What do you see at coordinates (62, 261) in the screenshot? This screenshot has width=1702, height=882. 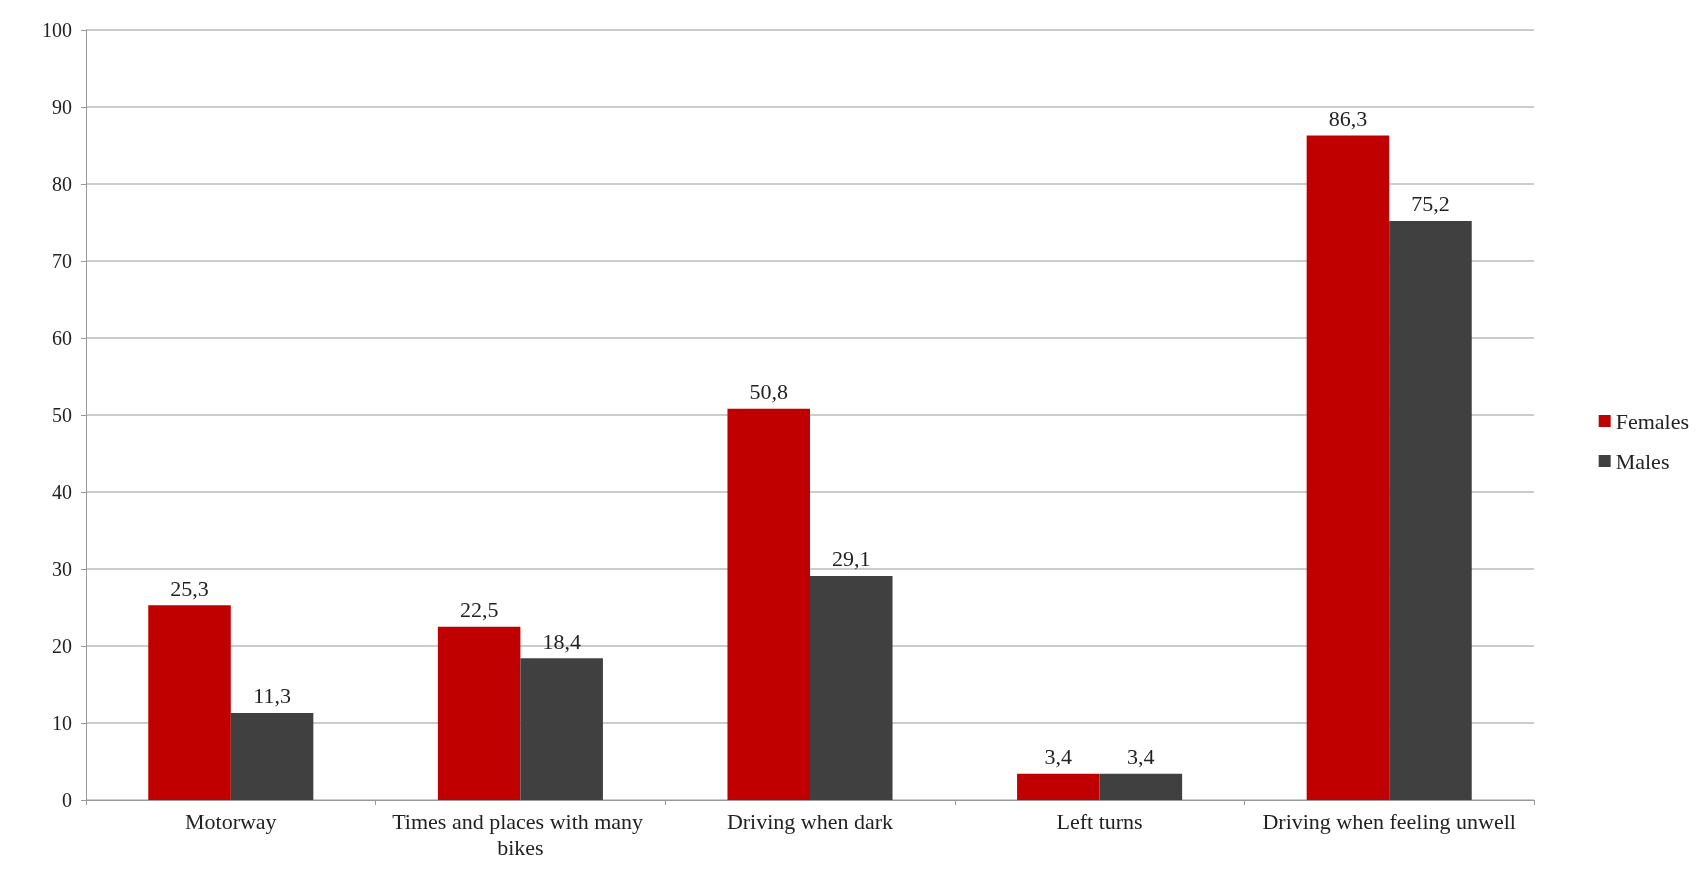 I see `y-tick-label: 70` at bounding box center [62, 261].